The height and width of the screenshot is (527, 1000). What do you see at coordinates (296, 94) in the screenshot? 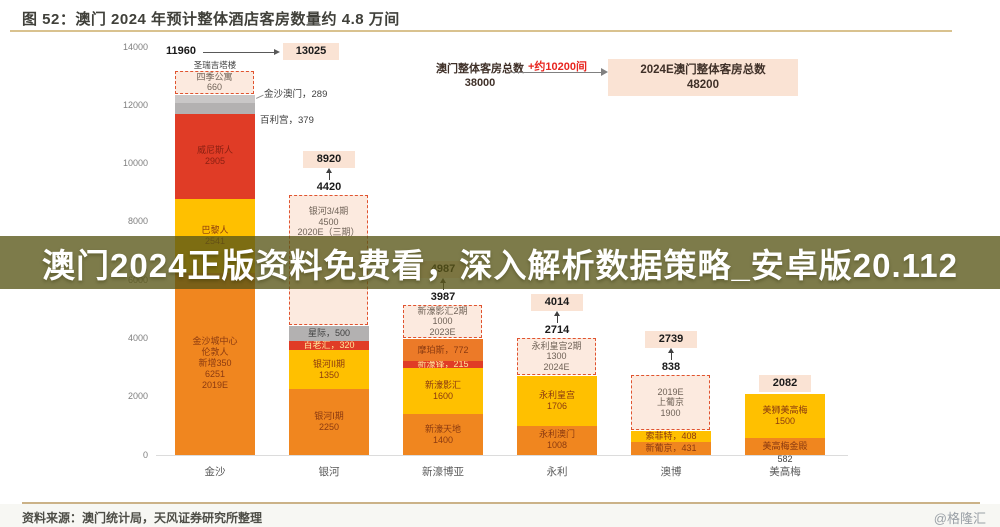
I see `side-label: 金沙澳门，289` at bounding box center [296, 94].